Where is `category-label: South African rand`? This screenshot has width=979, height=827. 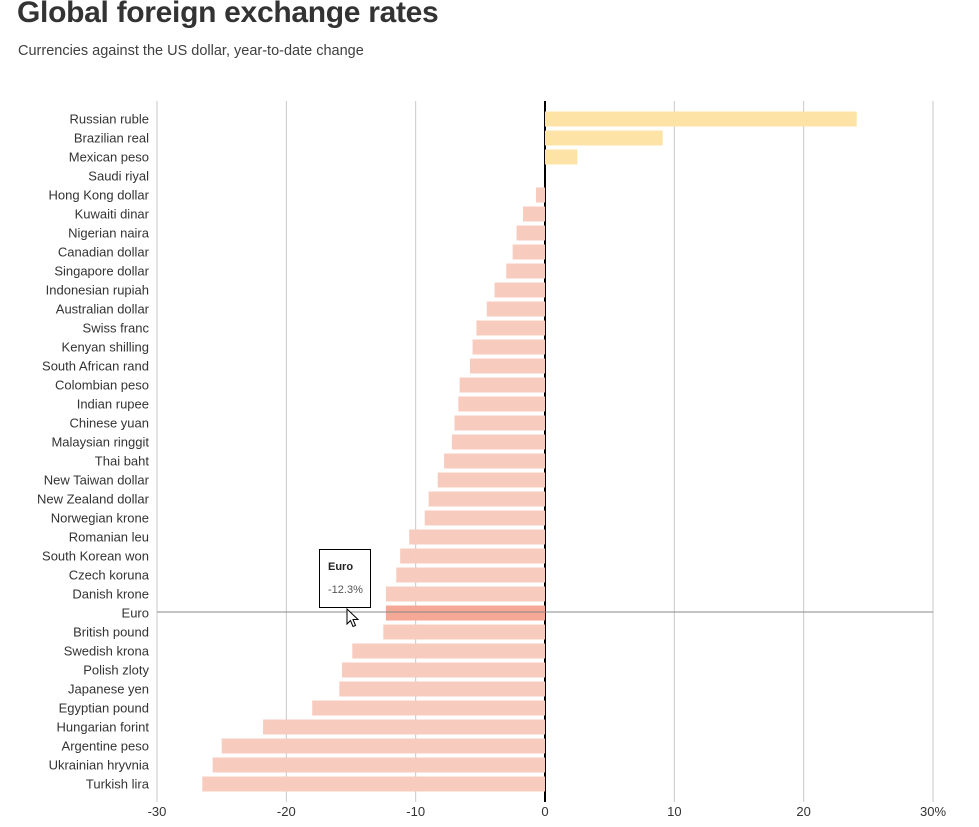 category-label: South African rand is located at coordinates (95, 366).